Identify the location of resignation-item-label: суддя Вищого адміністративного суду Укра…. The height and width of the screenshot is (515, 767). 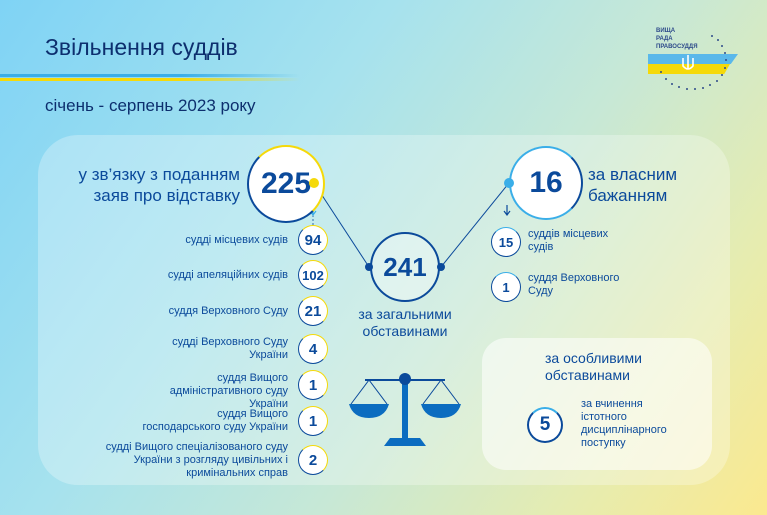
(228, 391).